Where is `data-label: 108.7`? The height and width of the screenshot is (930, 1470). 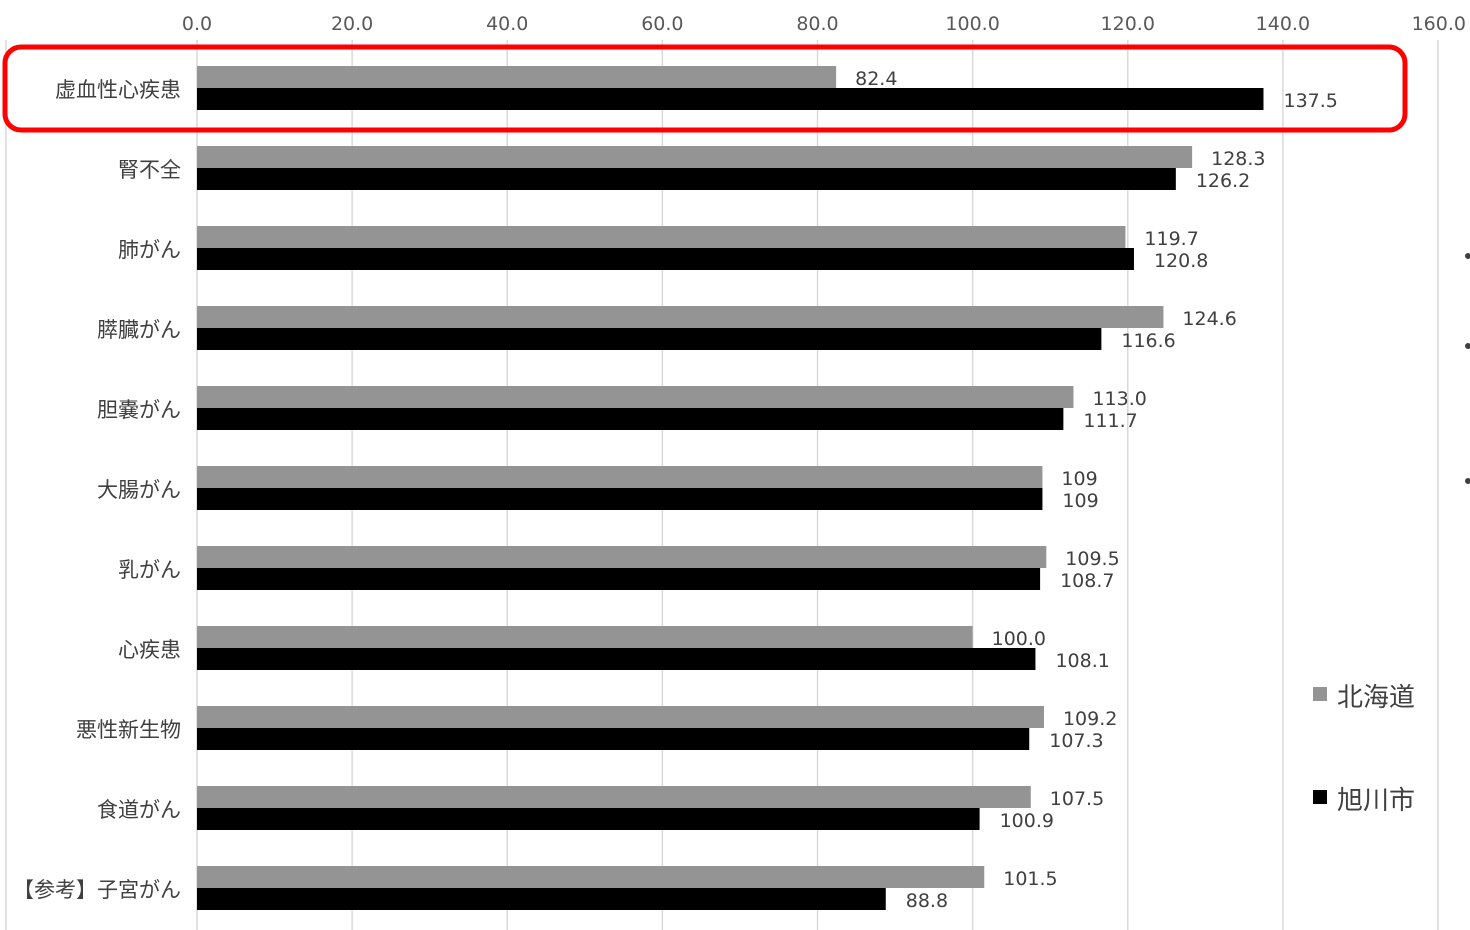
data-label: 108.7 is located at coordinates (1087, 581).